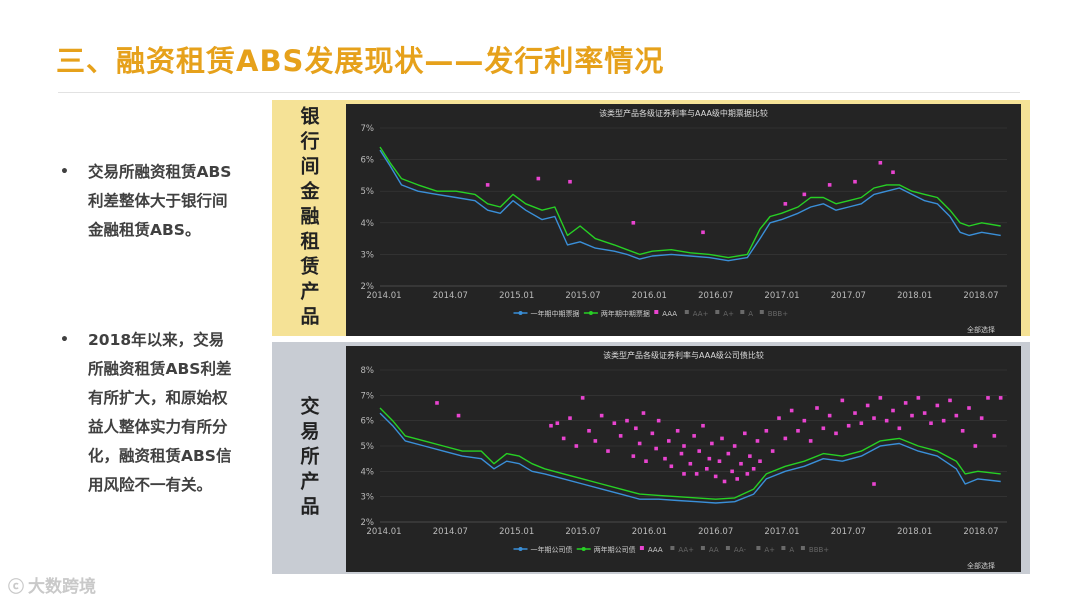 This screenshot has width=1080, height=607. I want to click on x-tick-label: 2014.07, so click(450, 532).